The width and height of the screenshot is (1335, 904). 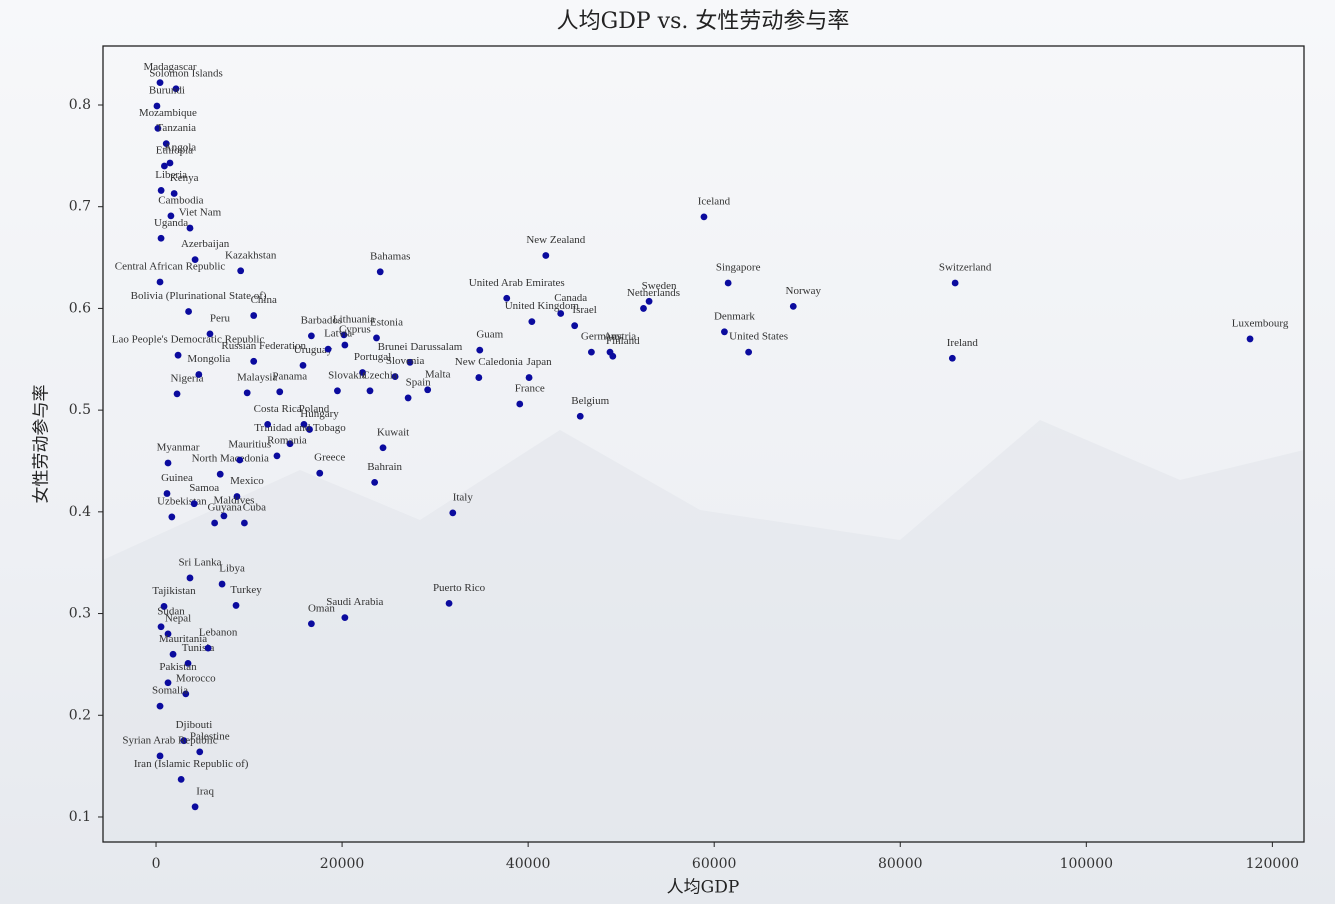 I want to click on y-tick-label: 0.5, so click(x=80, y=410).